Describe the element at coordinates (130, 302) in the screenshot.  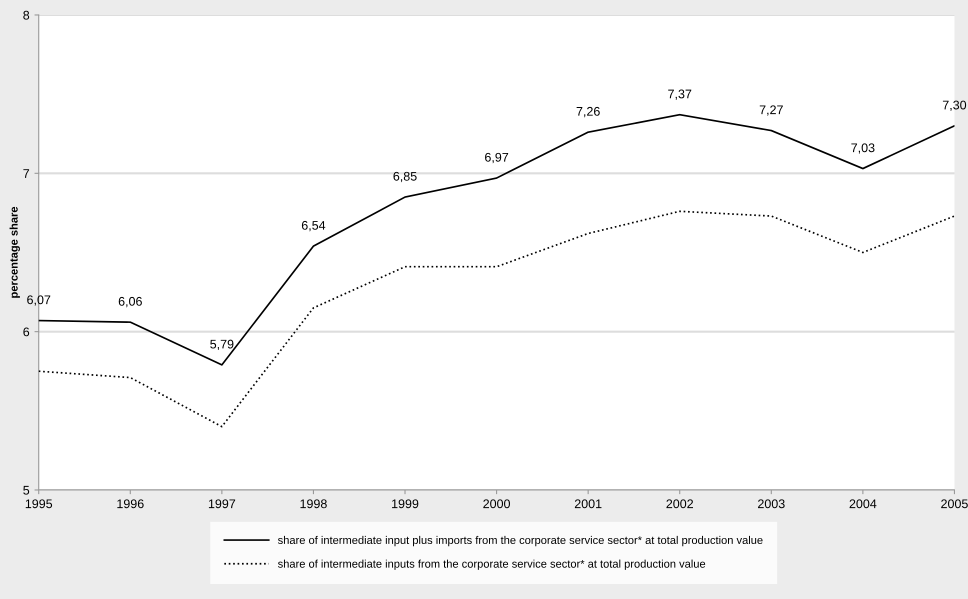
I see `data-label: 6,06` at that location.